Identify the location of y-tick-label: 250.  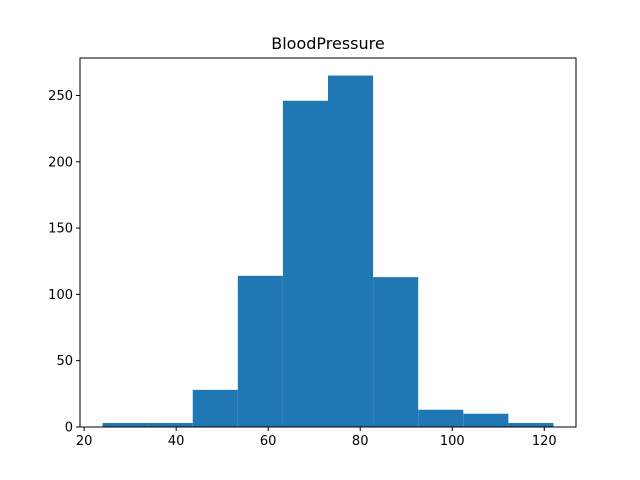
(60, 96).